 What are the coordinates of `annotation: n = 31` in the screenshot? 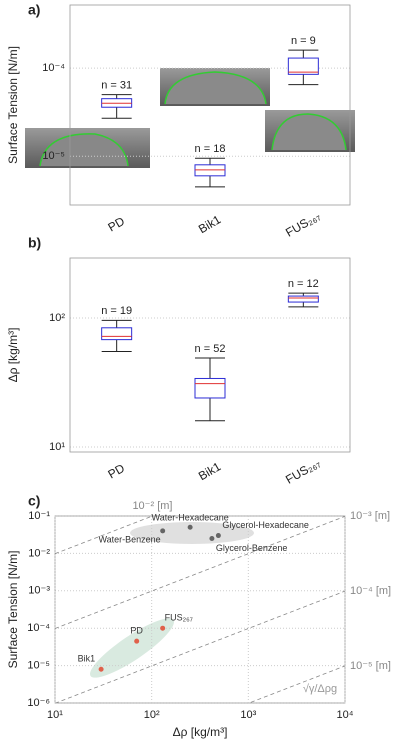 It's located at (116, 86).